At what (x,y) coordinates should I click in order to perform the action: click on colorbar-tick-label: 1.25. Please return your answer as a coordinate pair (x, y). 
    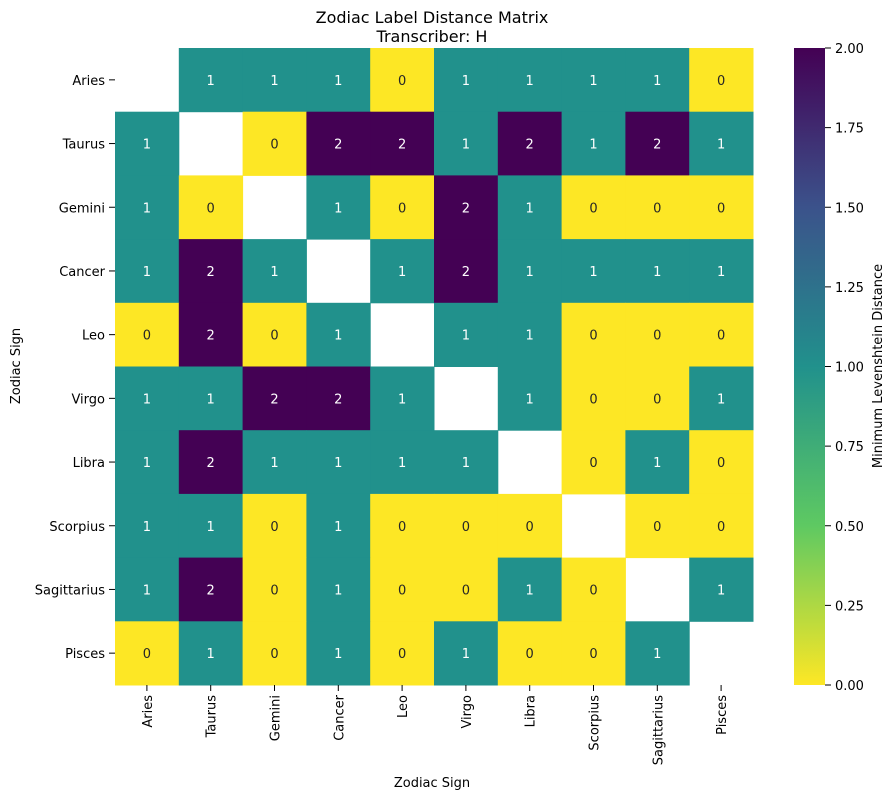
    Looking at the image, I should click on (849, 288).